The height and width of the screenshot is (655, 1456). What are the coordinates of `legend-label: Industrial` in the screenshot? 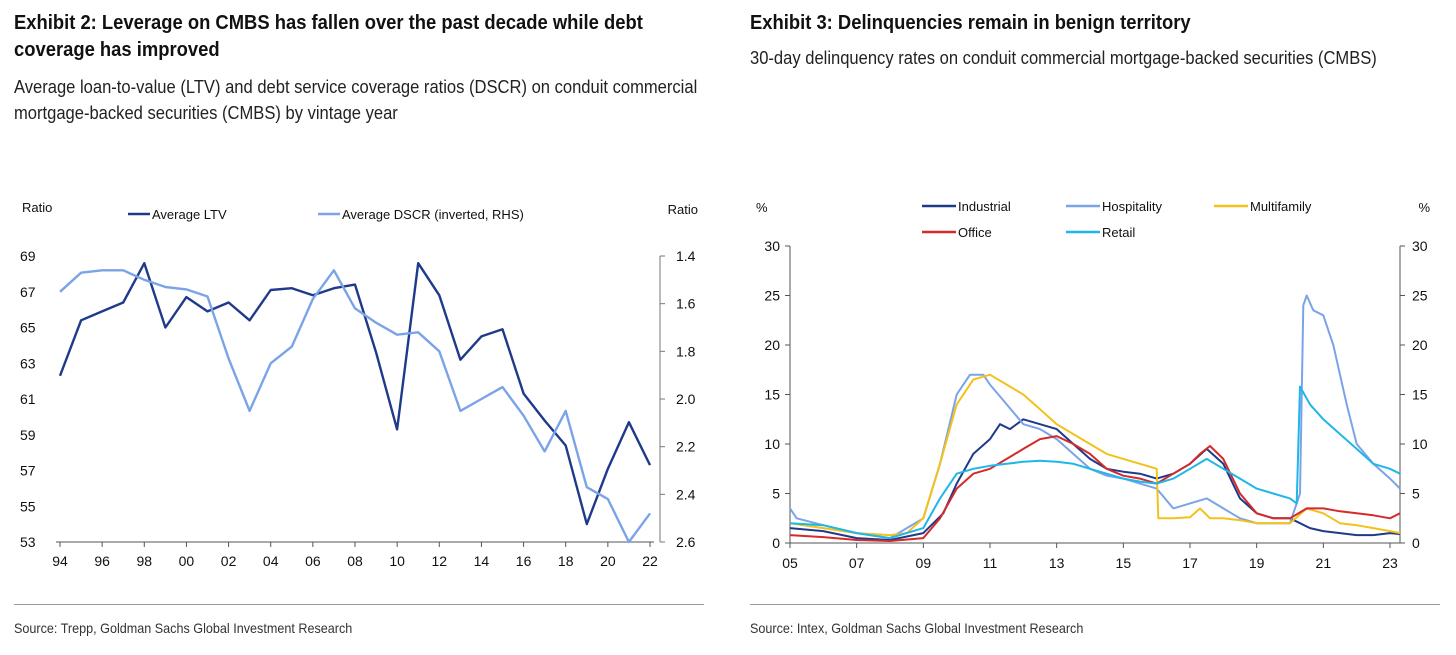 It's located at (984, 206).